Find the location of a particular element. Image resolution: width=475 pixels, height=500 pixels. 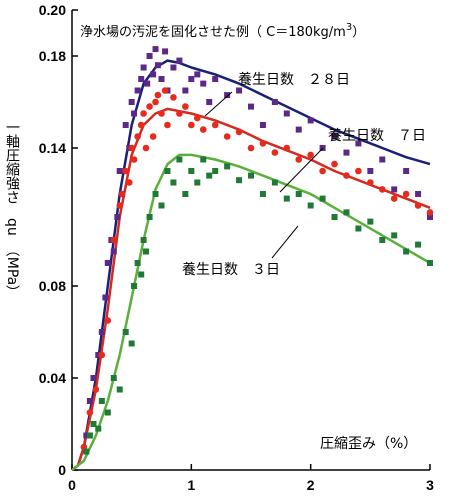

chart-title: 浄水場の汚泥を固化させた例（ C＝180kg/m3） is located at coordinates (222, 31).